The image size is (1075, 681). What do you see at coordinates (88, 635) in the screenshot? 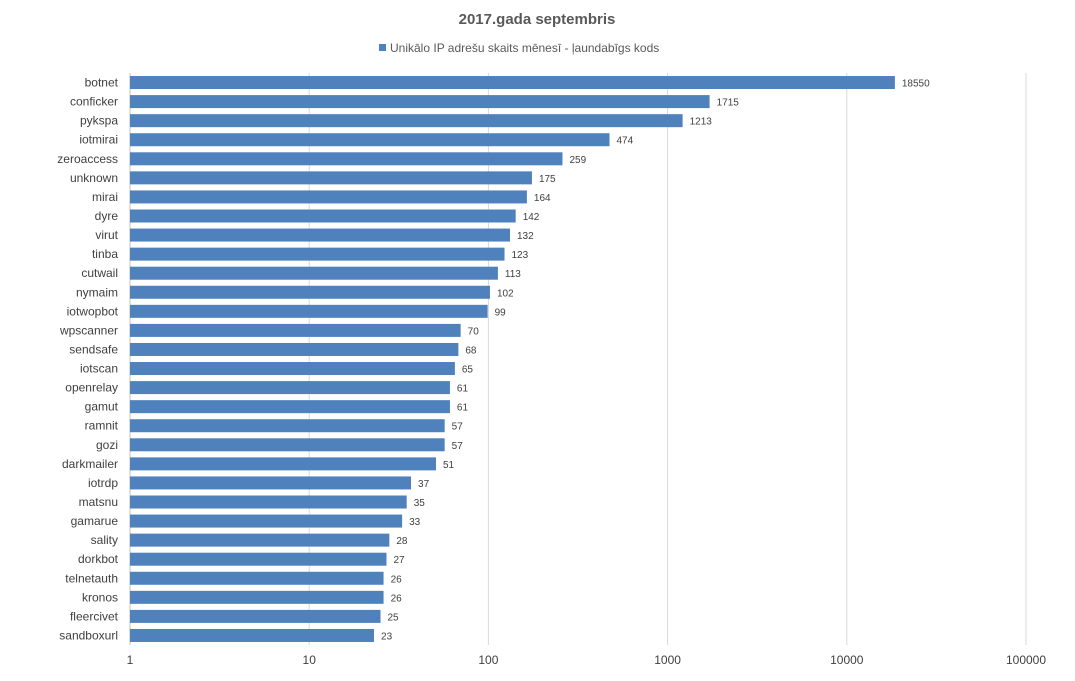
I see `category-label: sandboxurl` at bounding box center [88, 635].